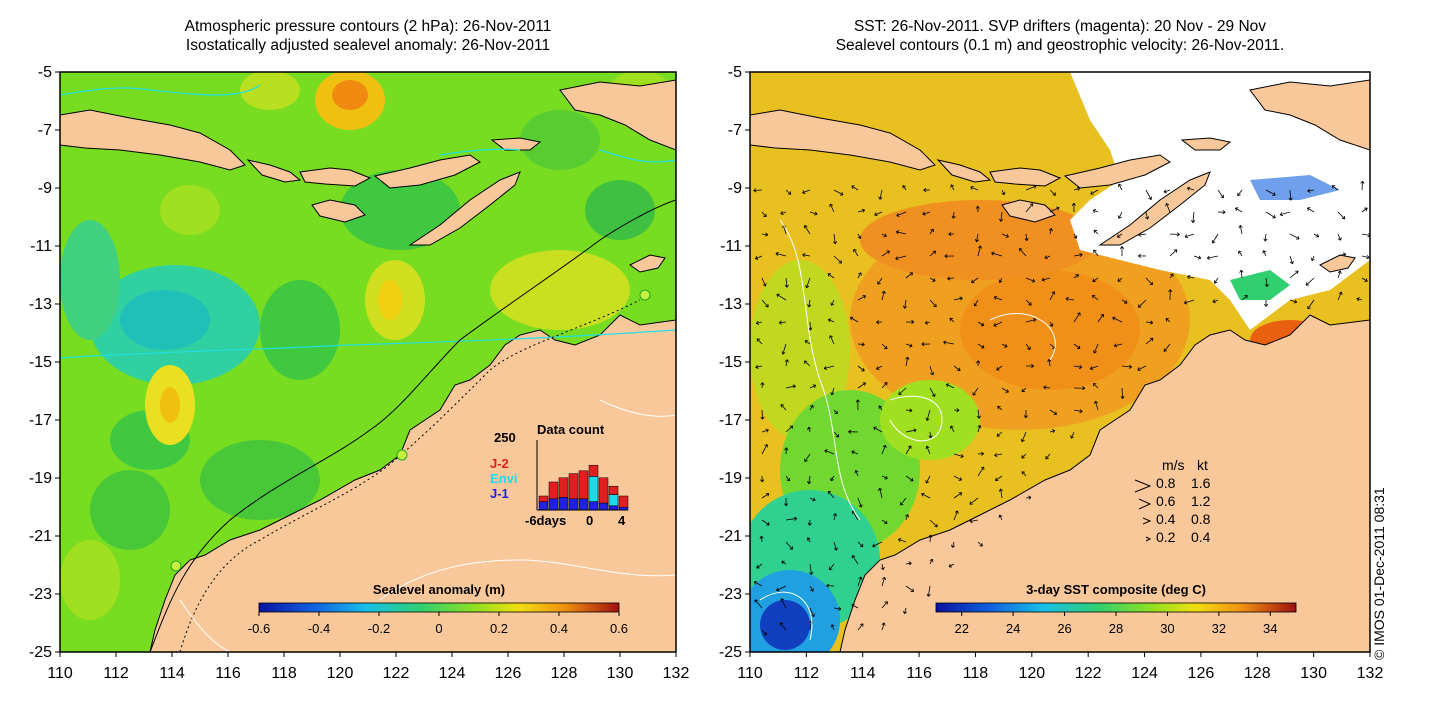 This screenshot has height=720, width=1440. What do you see at coordinates (559, 628) in the screenshot?
I see `left-colorbar-tick: 0.4` at bounding box center [559, 628].